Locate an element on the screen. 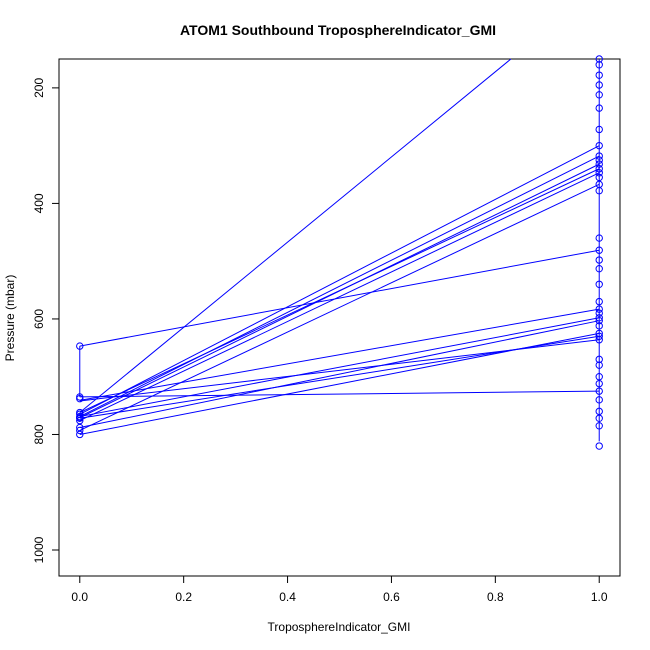 The image size is (650, 650). x-tick-label: 0.4 is located at coordinates (287, 597).